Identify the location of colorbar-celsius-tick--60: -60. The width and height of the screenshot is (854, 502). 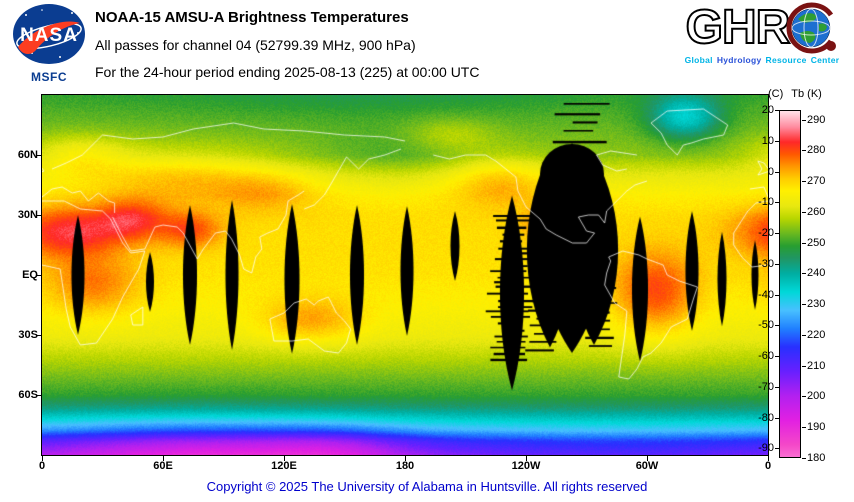
(766, 356).